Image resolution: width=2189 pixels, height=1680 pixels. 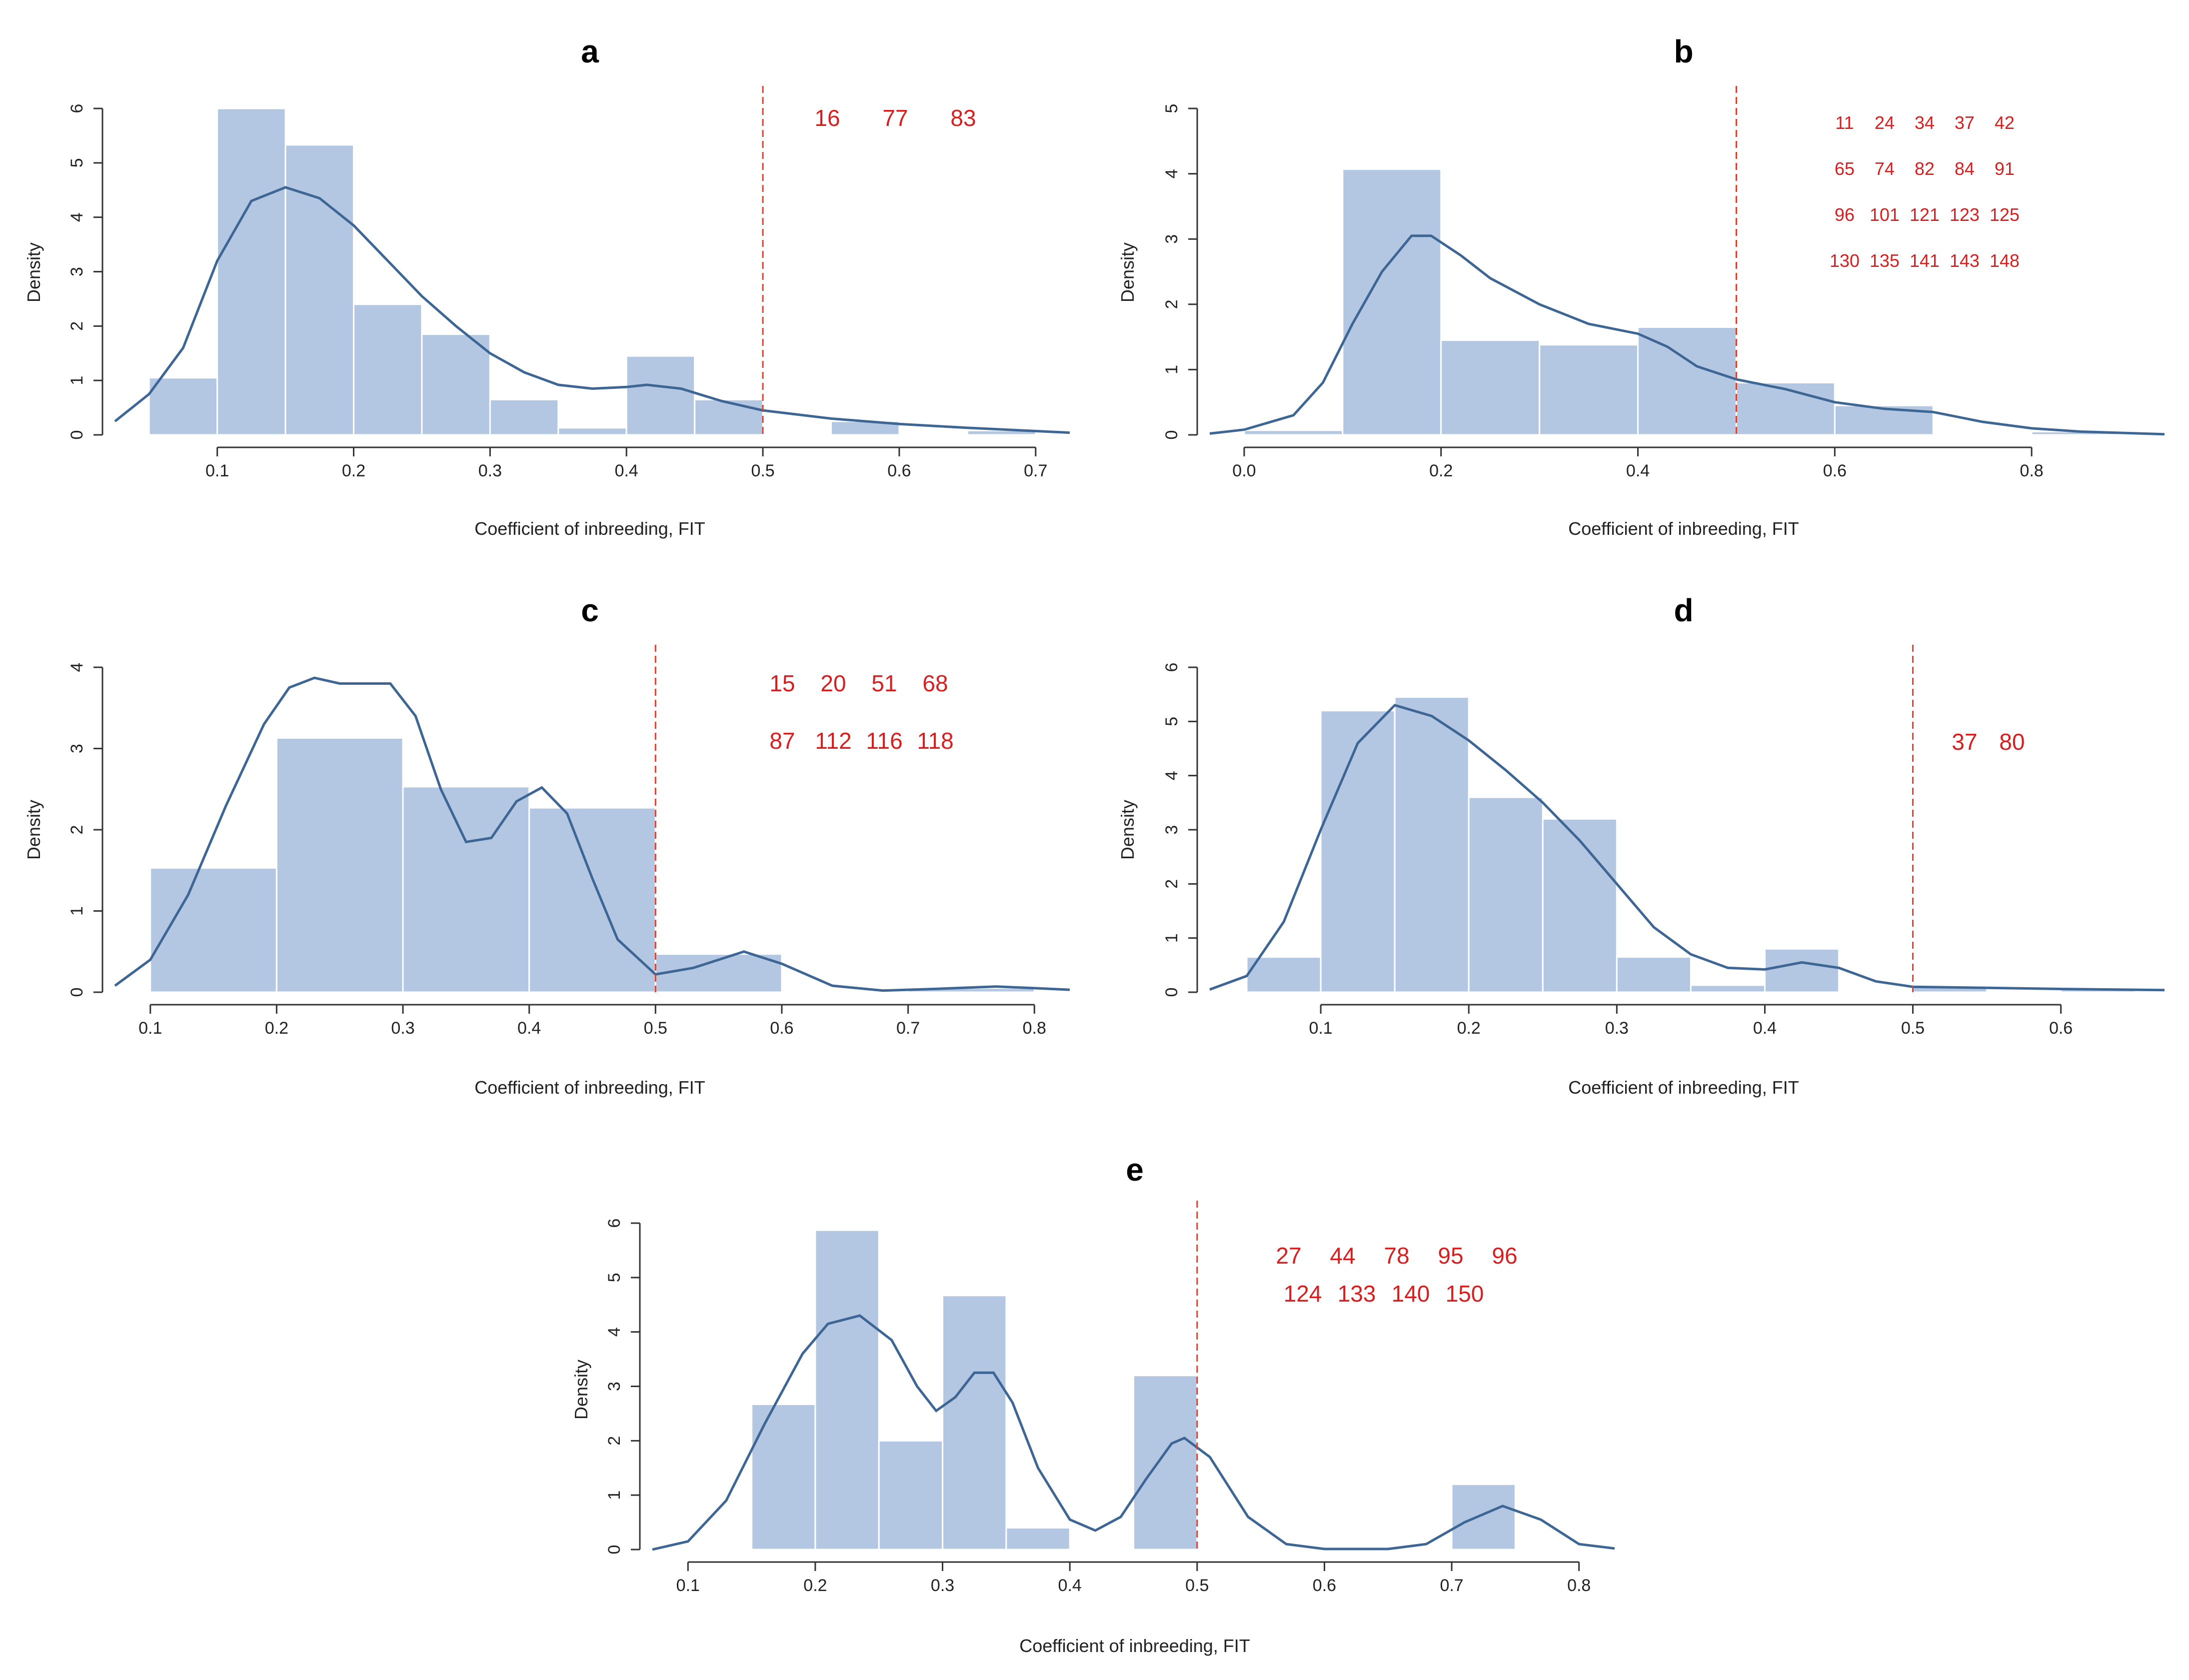 I want to click on panel-letter: a, so click(x=590, y=51).